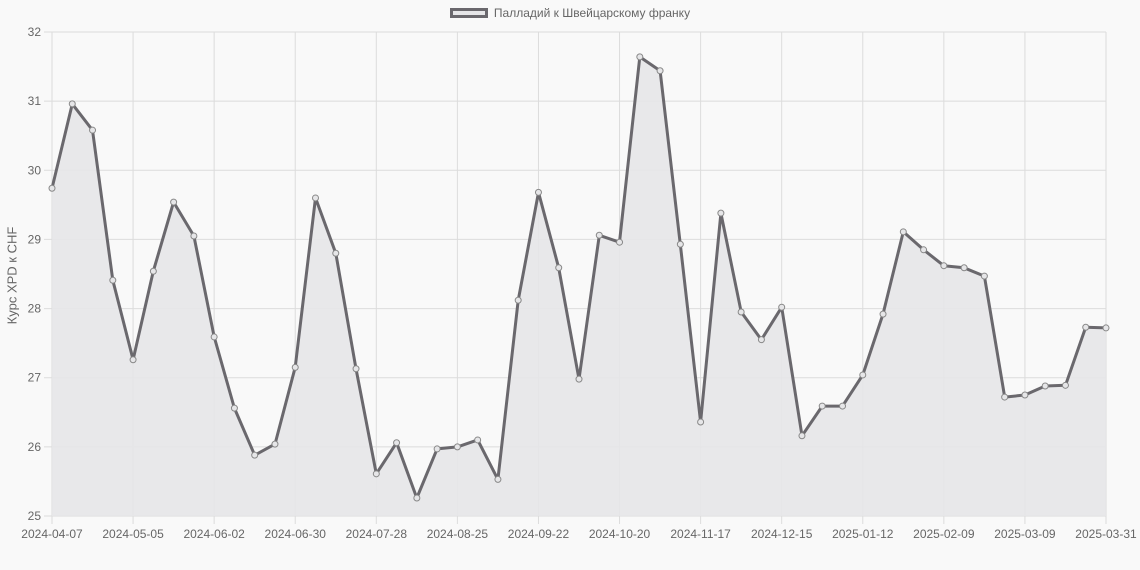 The height and width of the screenshot is (570, 1140). What do you see at coordinates (35, 170) in the screenshot?
I see `y-tick-label: 30` at bounding box center [35, 170].